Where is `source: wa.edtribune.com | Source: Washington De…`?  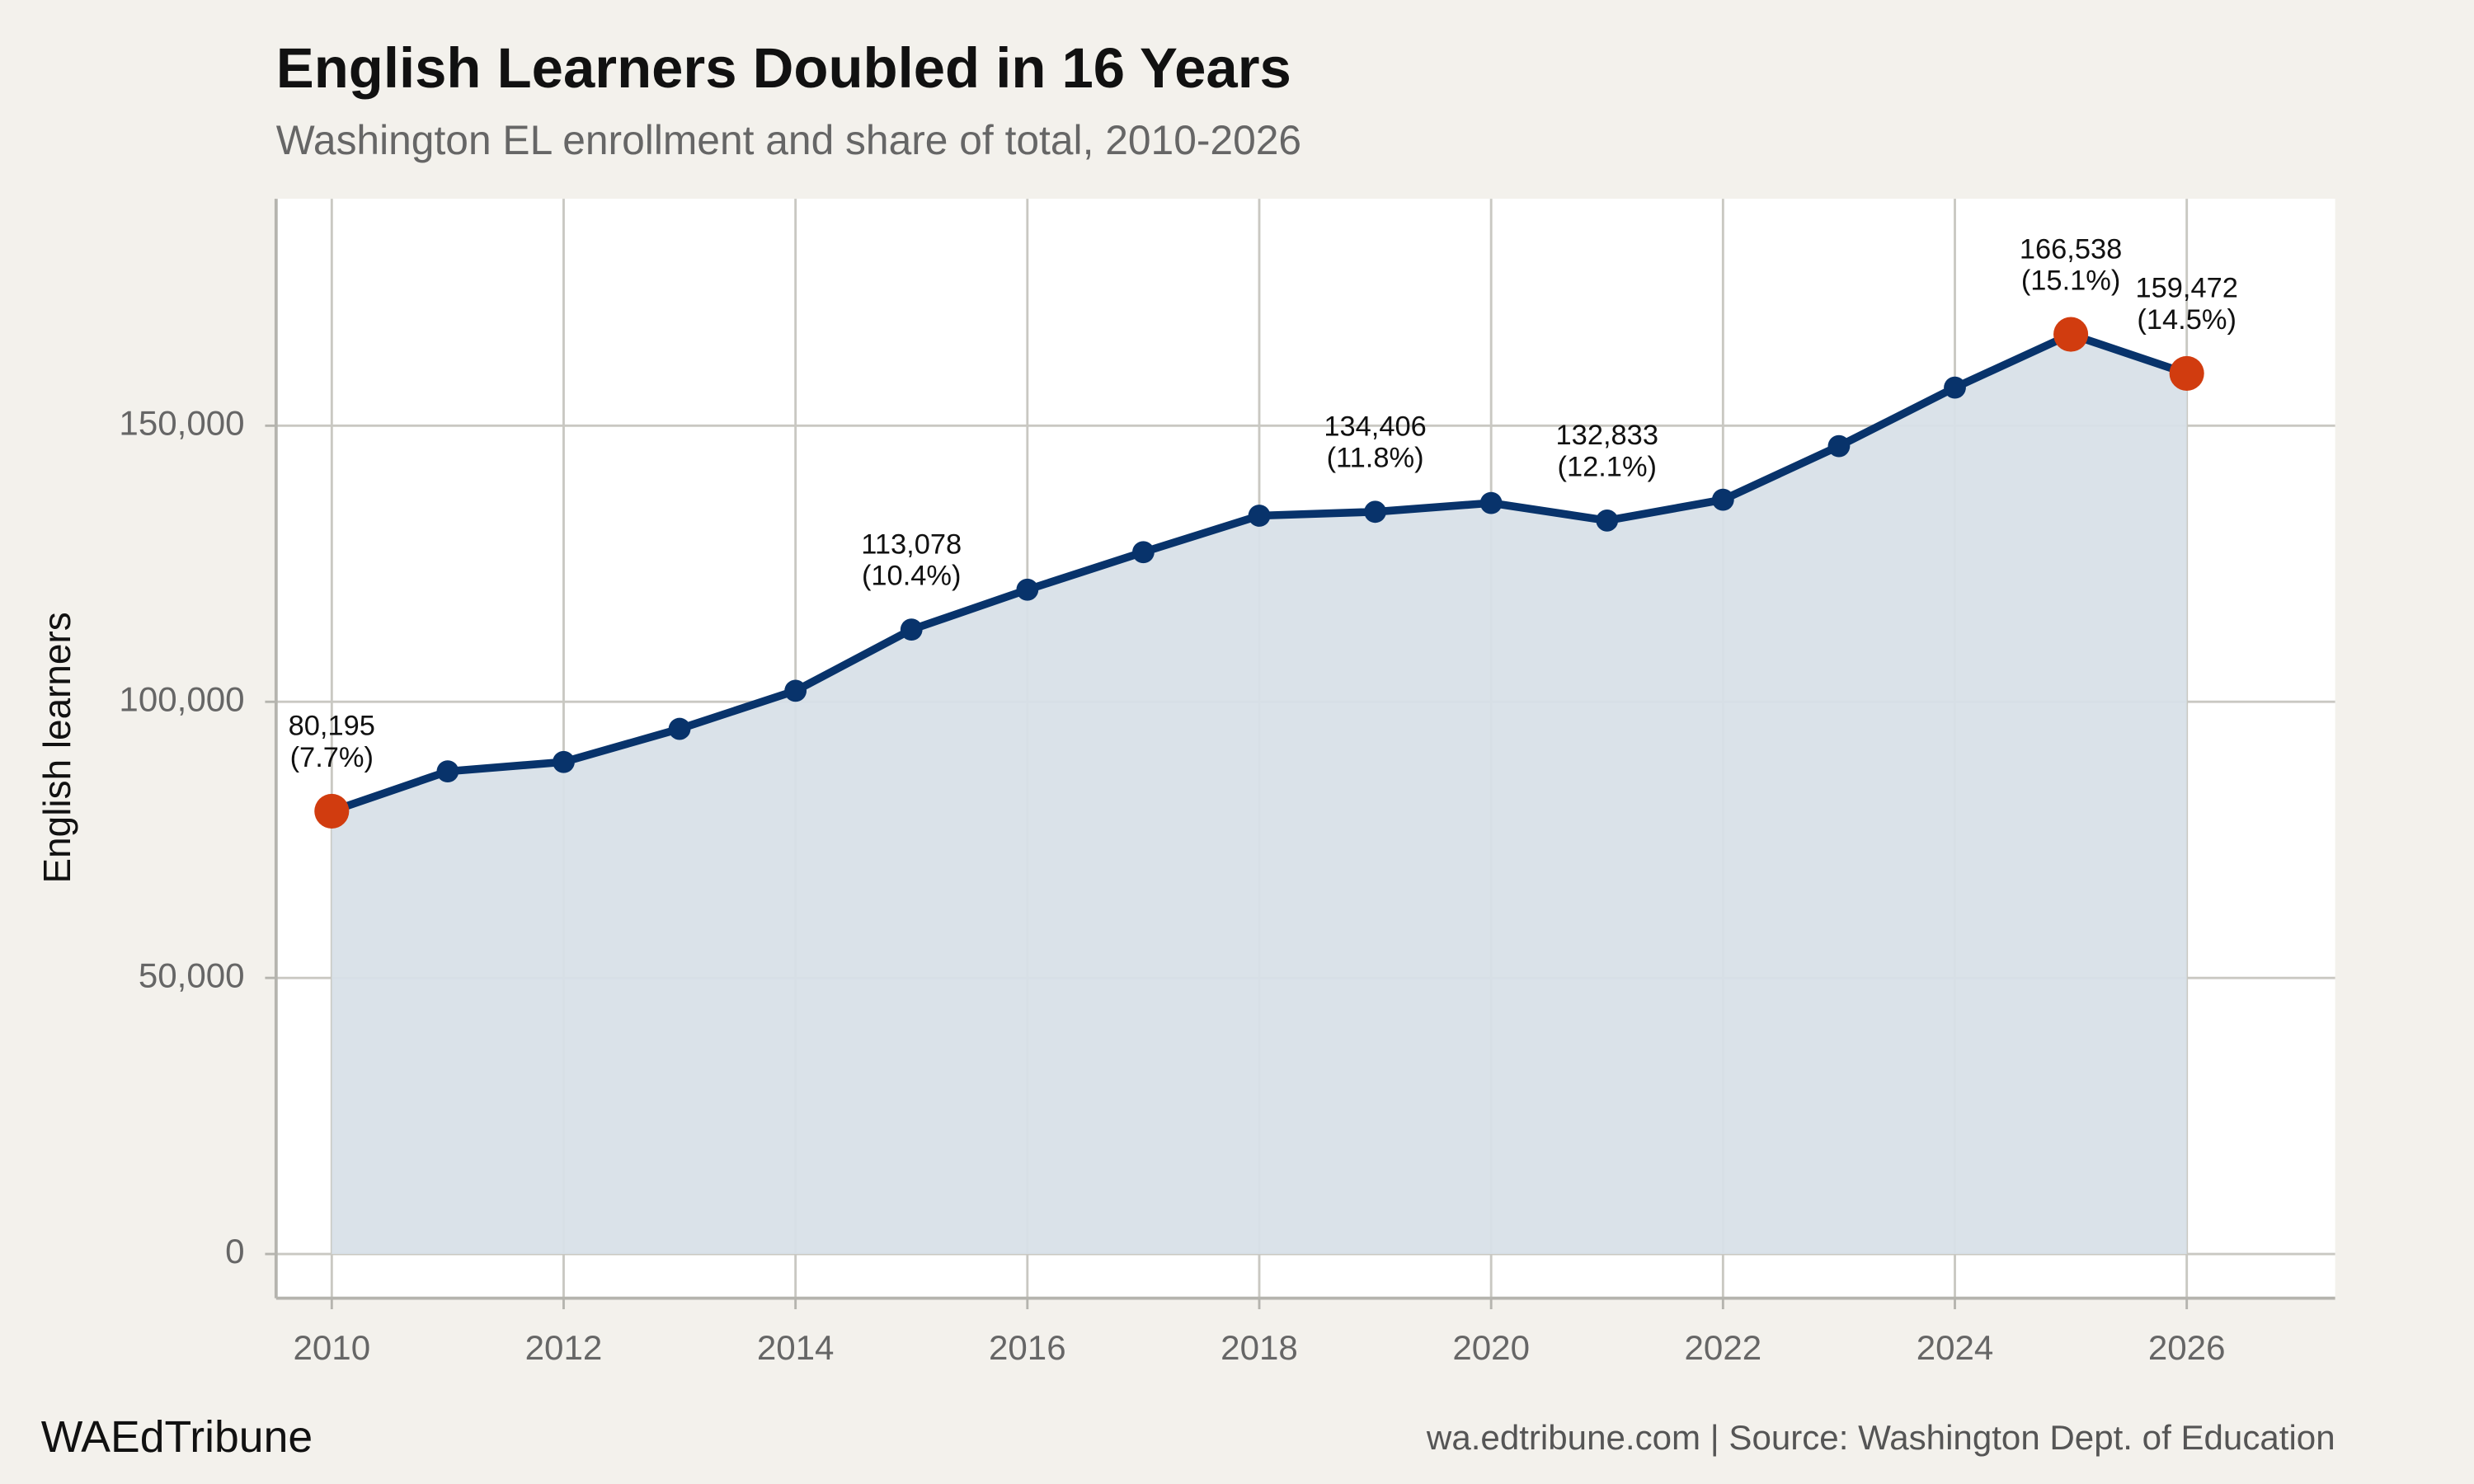 source: wa.edtribune.com | Source: Washington De… is located at coordinates (1880, 1437).